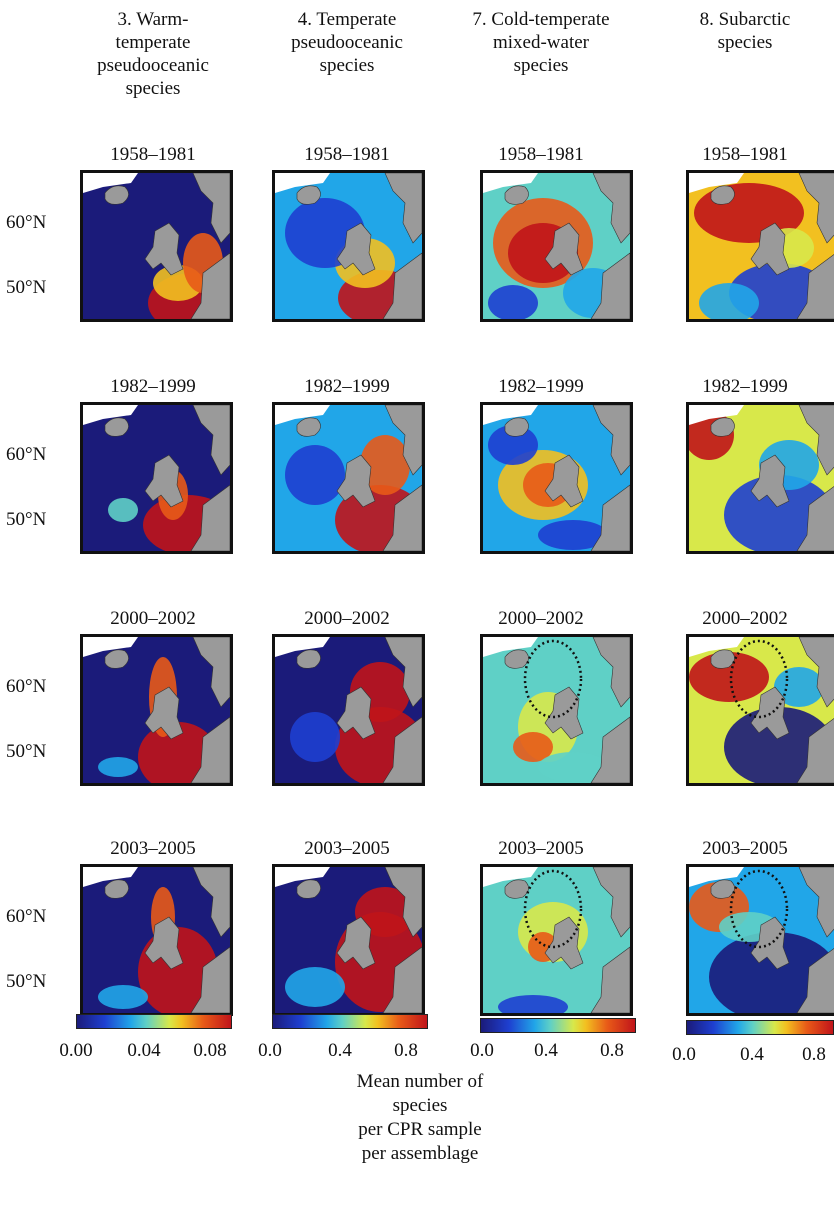  I want to click on colorbar-subarctic, so click(760, 1027).